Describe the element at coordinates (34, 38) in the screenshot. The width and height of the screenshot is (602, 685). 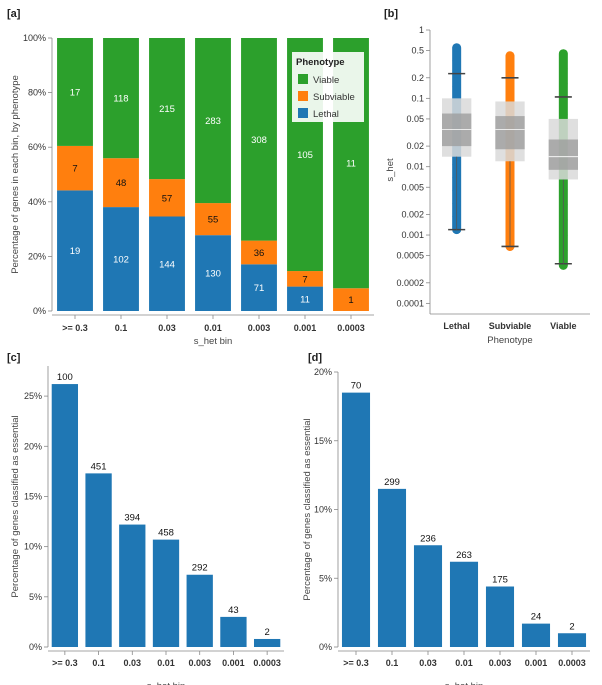
I see `y-tick-label: 100%` at that location.